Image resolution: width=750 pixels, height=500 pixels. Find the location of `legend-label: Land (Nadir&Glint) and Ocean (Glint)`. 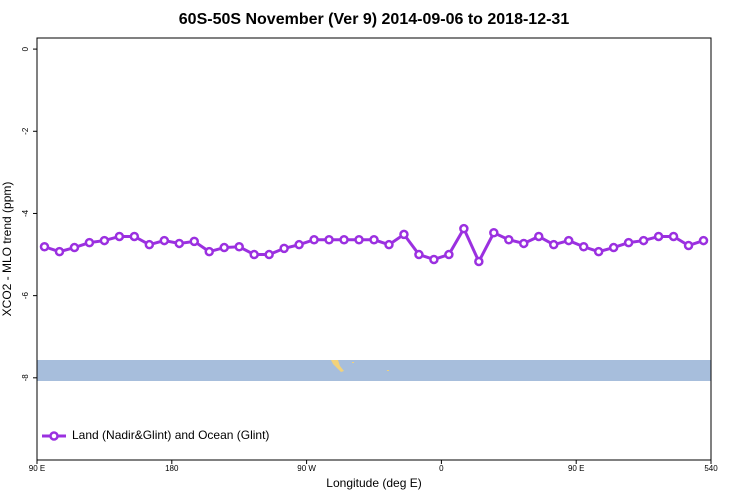

legend-label: Land (Nadir&Glint) and Ocean (Glint) is located at coordinates (170, 435).